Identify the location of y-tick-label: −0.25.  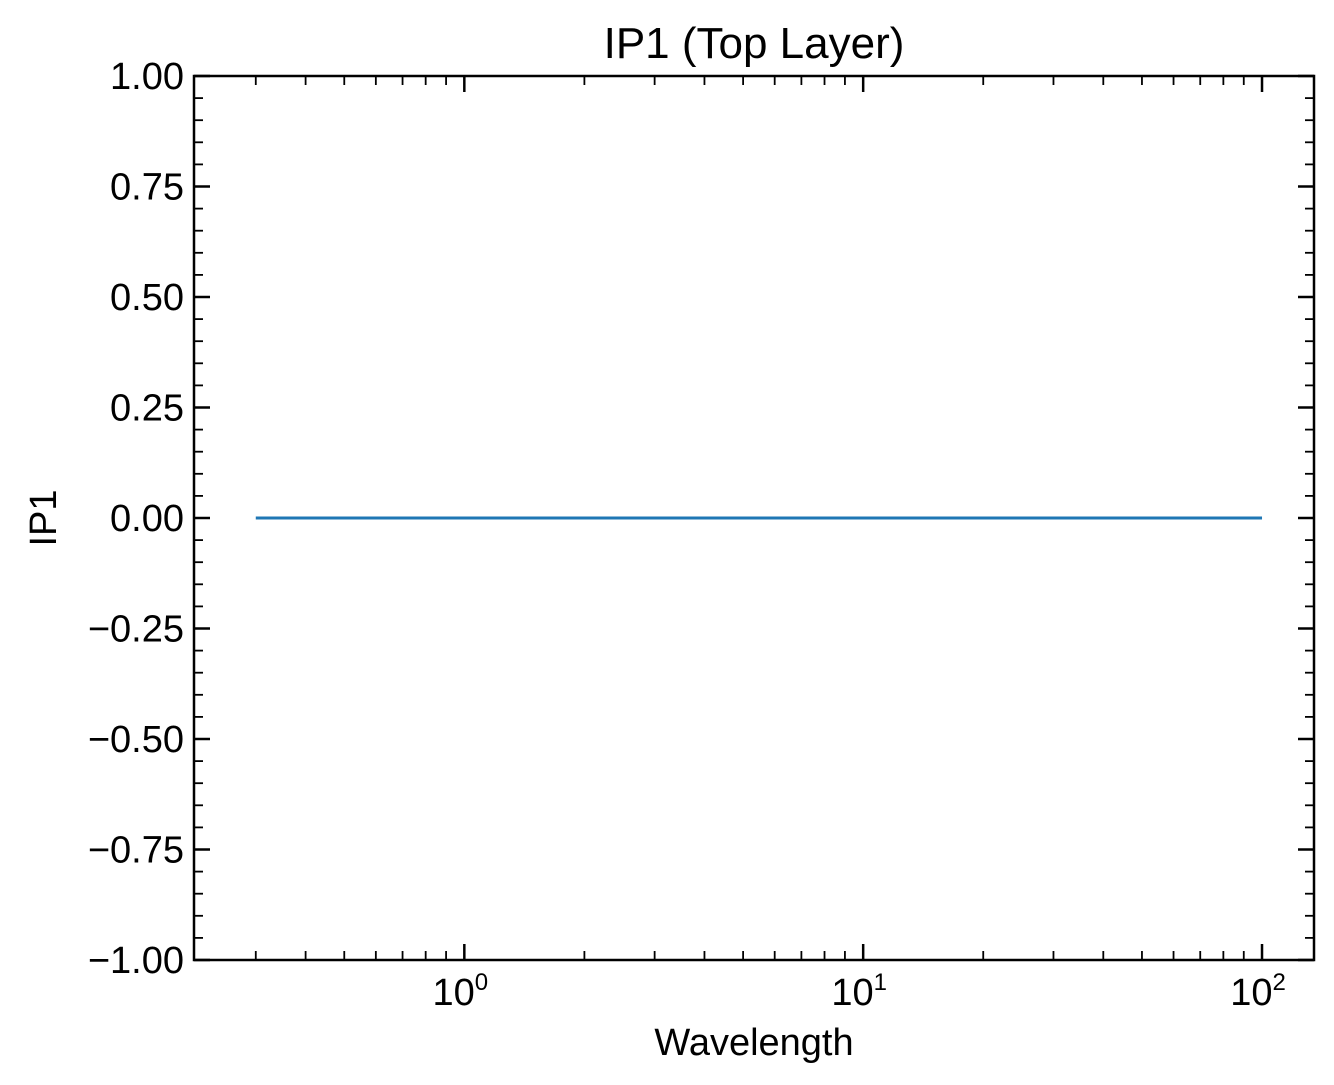
(136, 630).